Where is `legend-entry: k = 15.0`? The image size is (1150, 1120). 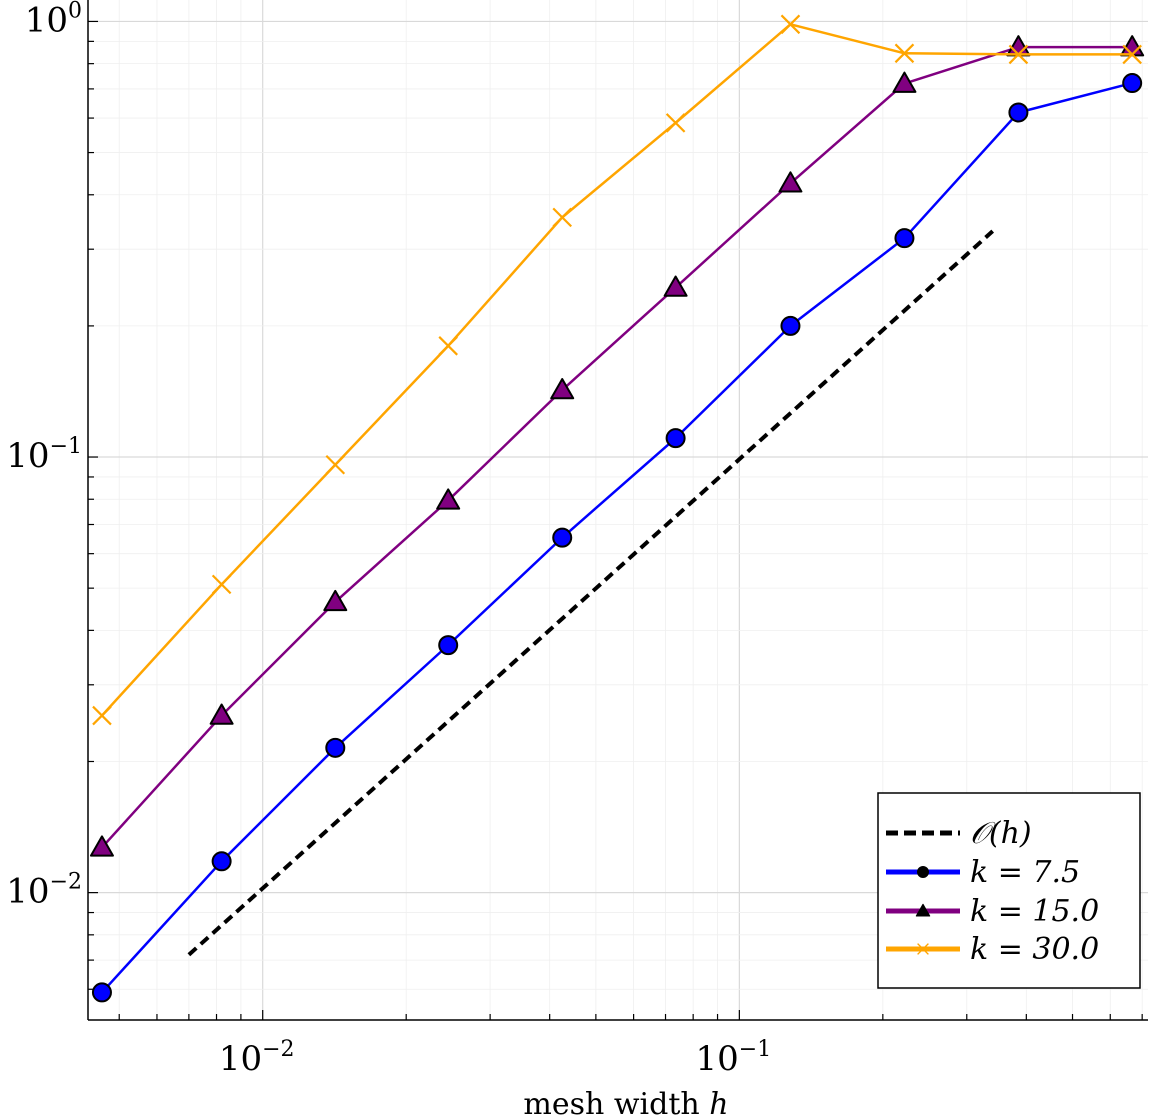 legend-entry: k = 15.0 is located at coordinates (992, 911).